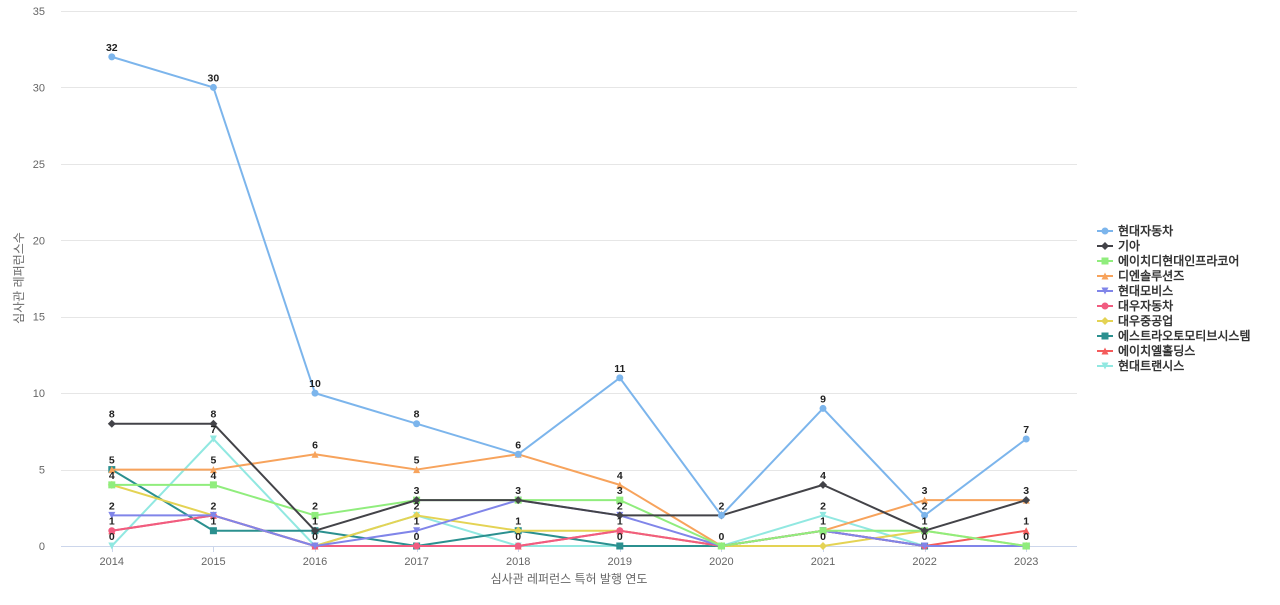  Describe the element at coordinates (1129, 245) in the screenshot. I see `legend-label: 기아` at that location.